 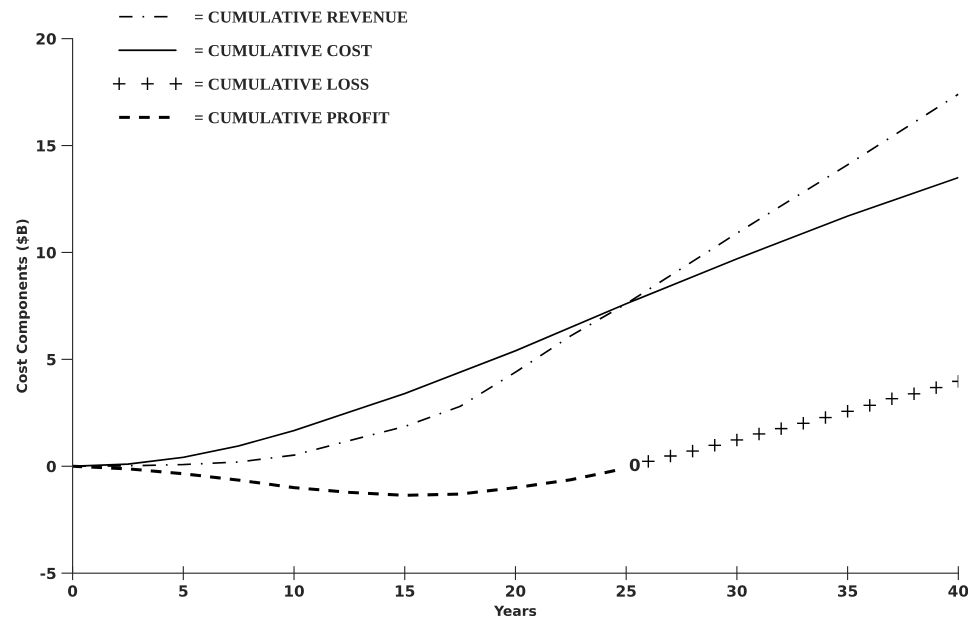 What do you see at coordinates (46, 39) in the screenshot?
I see `y-tick-label: 20` at bounding box center [46, 39].